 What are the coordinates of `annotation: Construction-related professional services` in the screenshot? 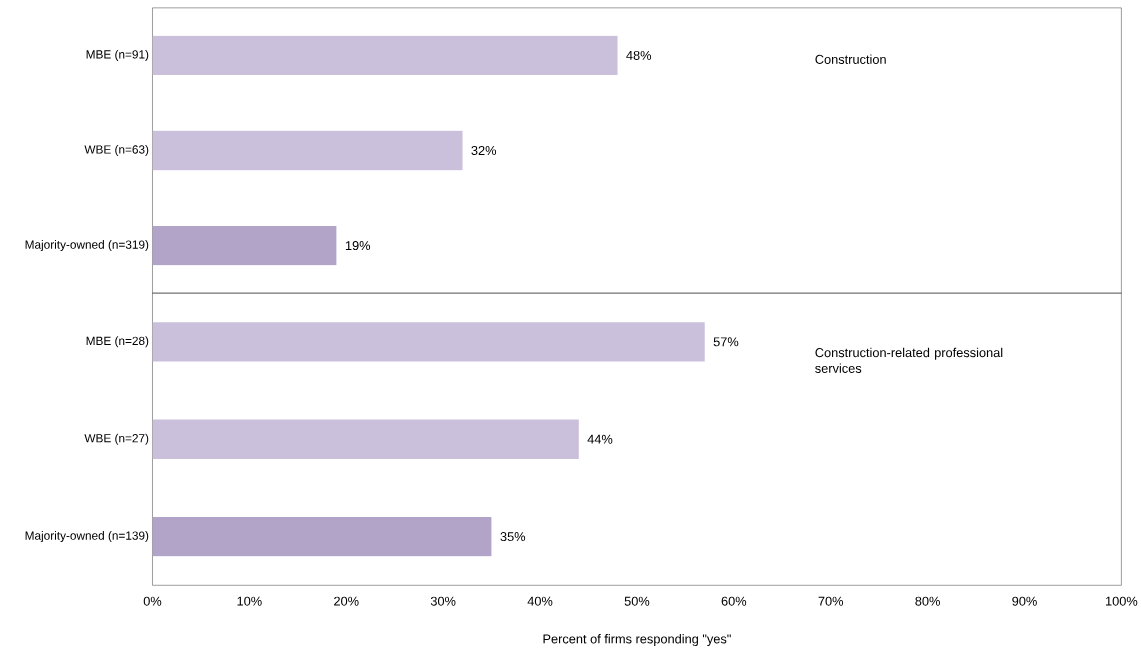 It's located at (909, 360).